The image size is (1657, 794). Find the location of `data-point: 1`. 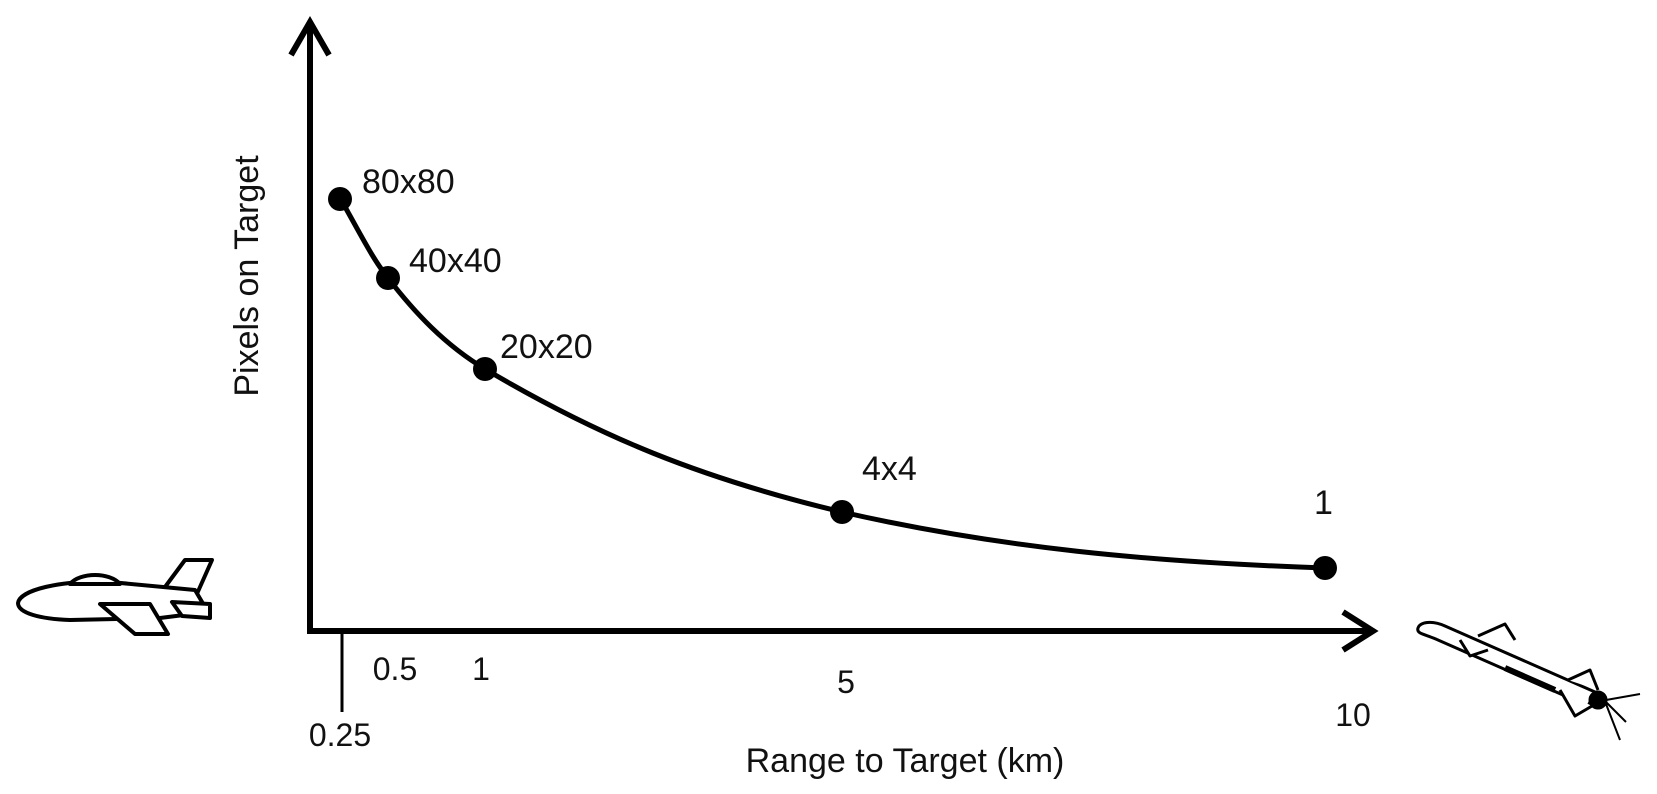

data-point: 1 is located at coordinates (1325, 532).